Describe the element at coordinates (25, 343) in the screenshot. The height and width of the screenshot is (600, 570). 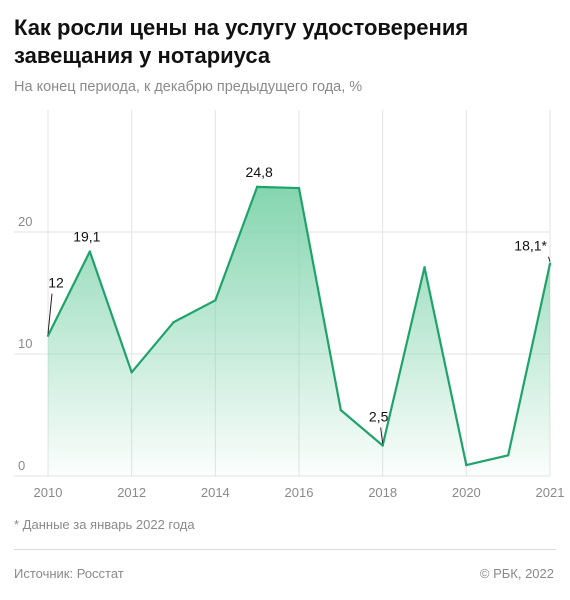
I see `y-tick-label: 10` at that location.